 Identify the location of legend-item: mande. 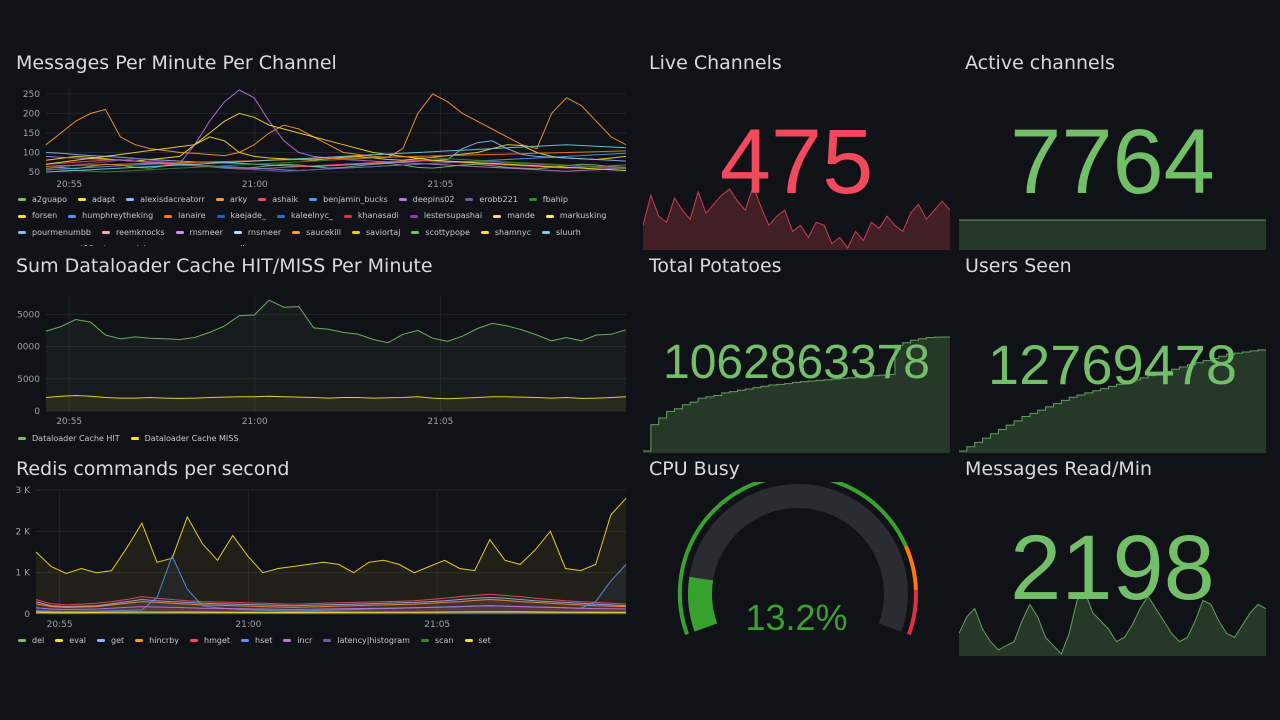
(514, 216).